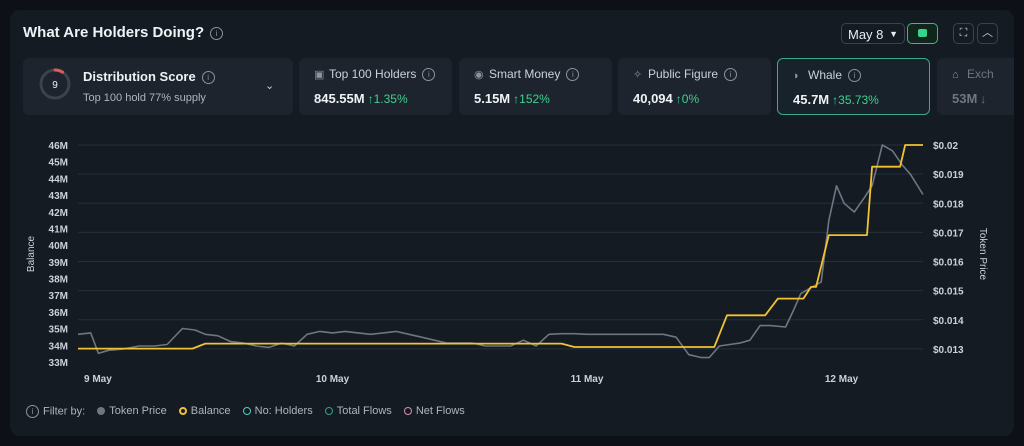 The image size is (1024, 446). Describe the element at coordinates (653, 98) in the screenshot. I see `card-value-text: 40,094` at that location.